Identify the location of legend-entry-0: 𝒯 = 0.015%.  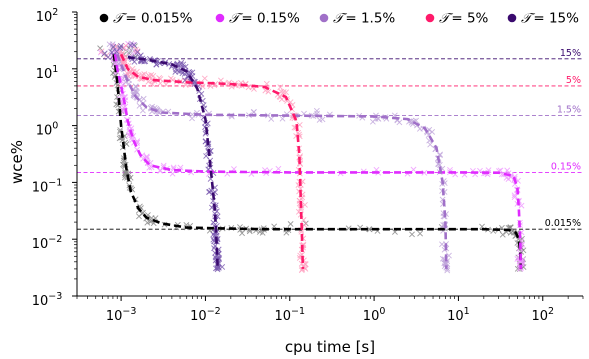
(146, 19).